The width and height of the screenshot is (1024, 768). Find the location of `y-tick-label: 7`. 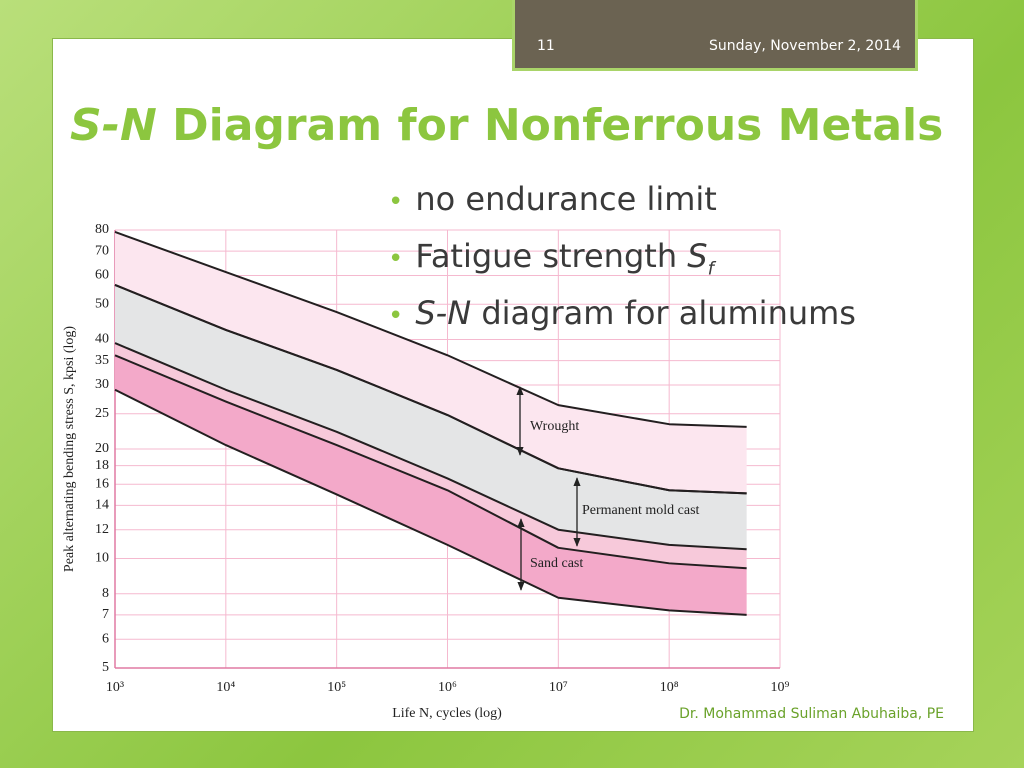

y-tick-label: 7 is located at coordinates (105, 614).